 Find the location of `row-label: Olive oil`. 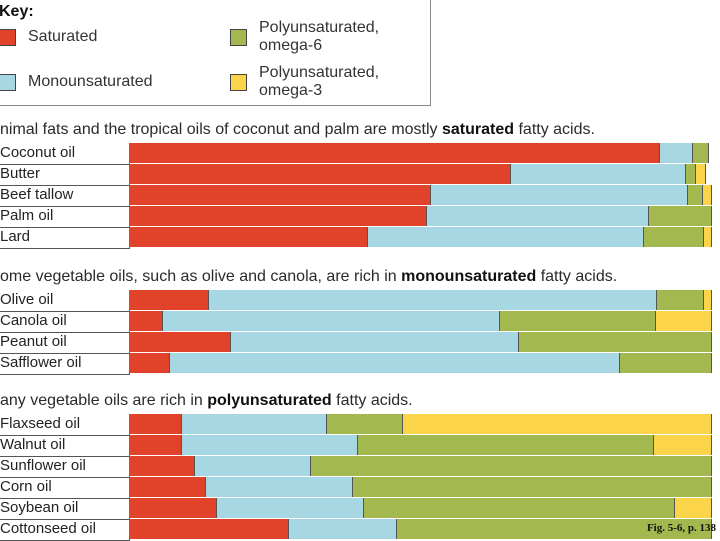

row-label: Olive oil is located at coordinates (27, 299).